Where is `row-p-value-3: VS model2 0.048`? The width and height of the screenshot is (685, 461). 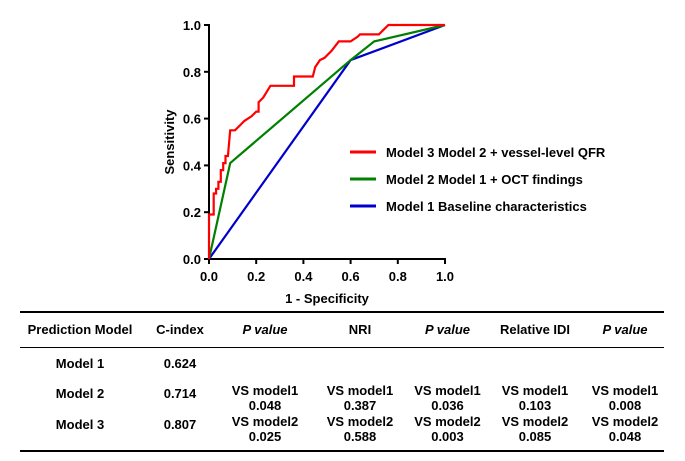 row-p-value-3: VS model2 0.048 is located at coordinates (625, 429).